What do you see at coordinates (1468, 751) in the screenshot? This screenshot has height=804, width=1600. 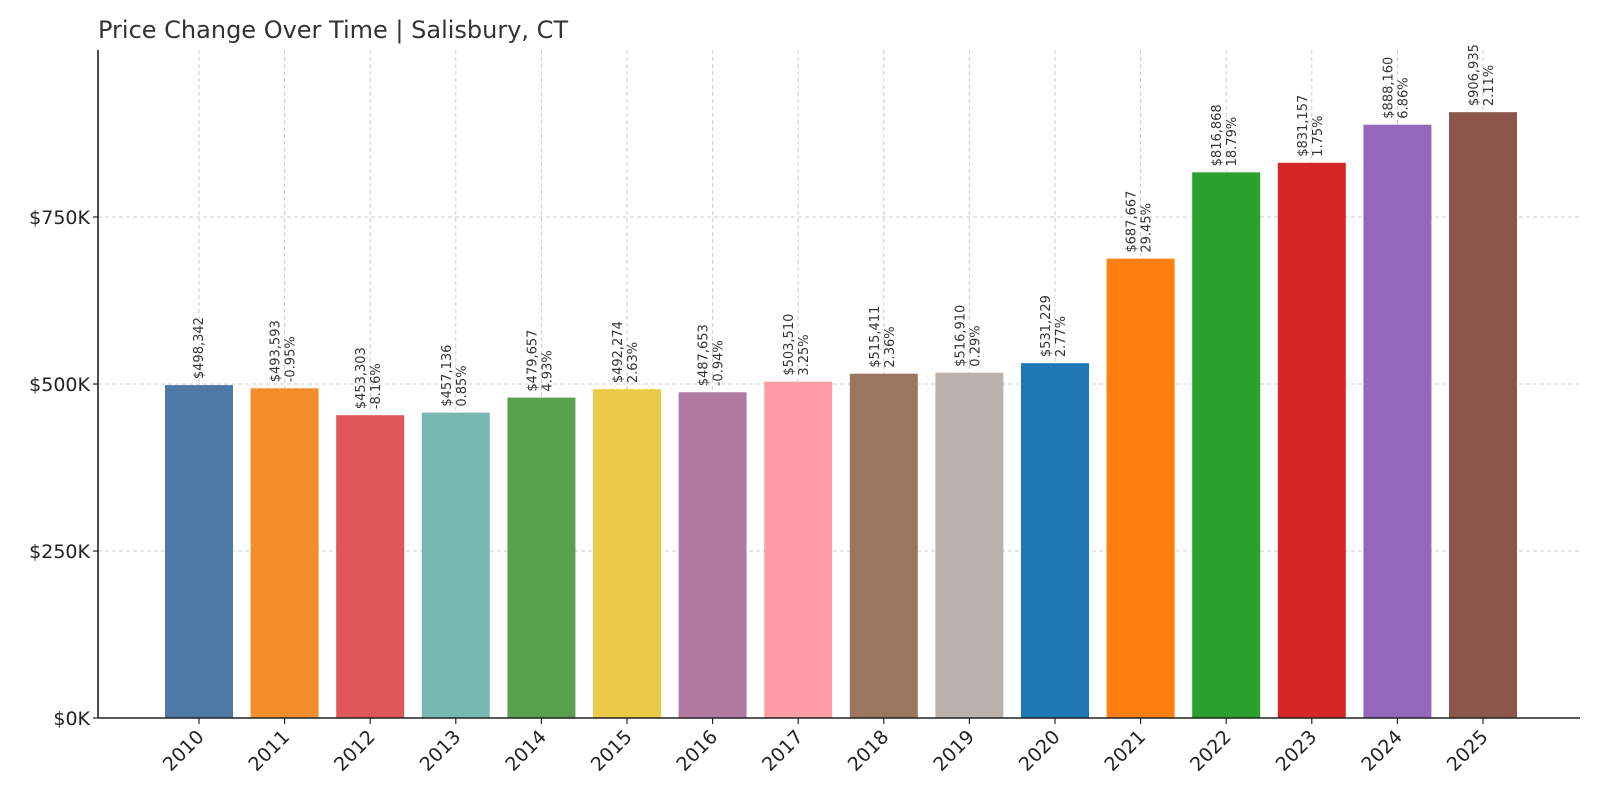 I see `x-tick-label: 2025` at bounding box center [1468, 751].